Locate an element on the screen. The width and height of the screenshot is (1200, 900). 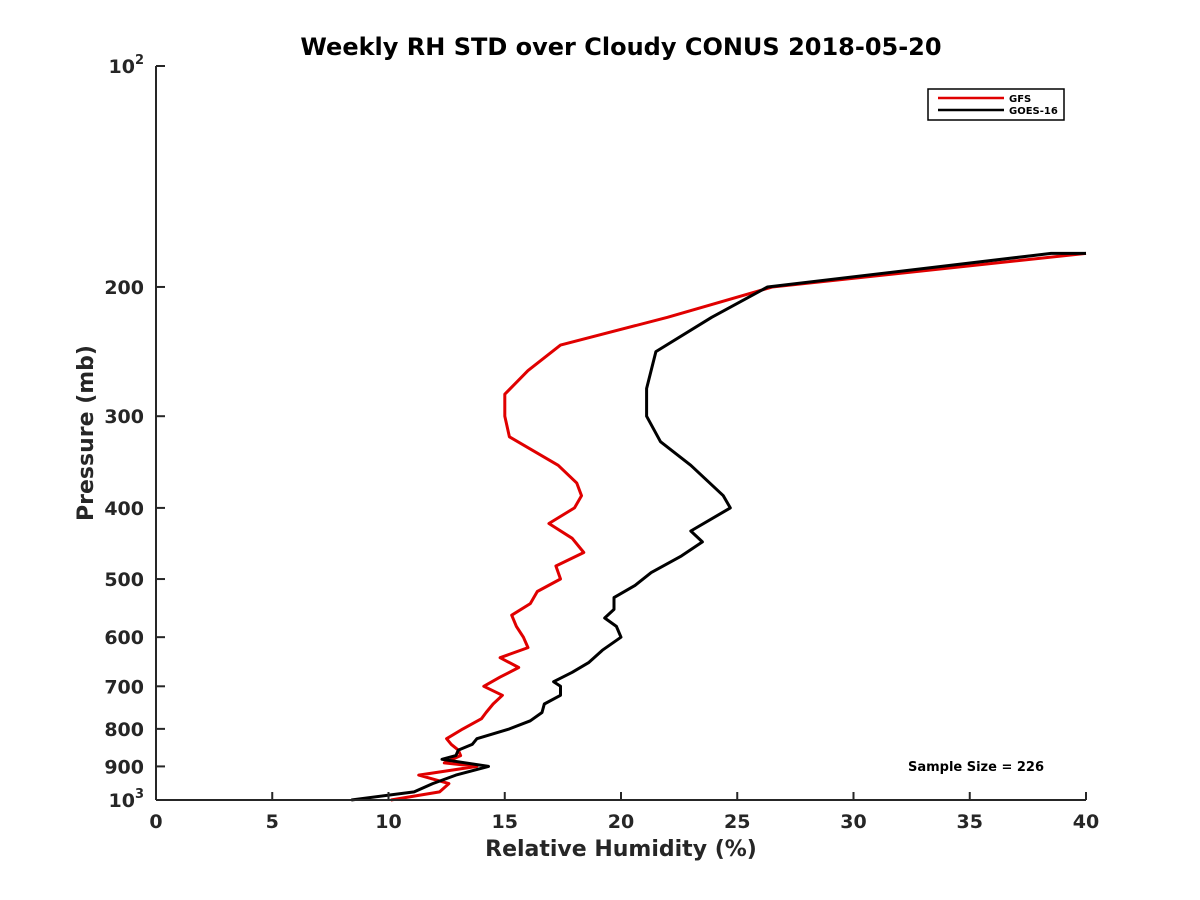
legend-label-goes16: GOES-16 is located at coordinates (1033, 111).